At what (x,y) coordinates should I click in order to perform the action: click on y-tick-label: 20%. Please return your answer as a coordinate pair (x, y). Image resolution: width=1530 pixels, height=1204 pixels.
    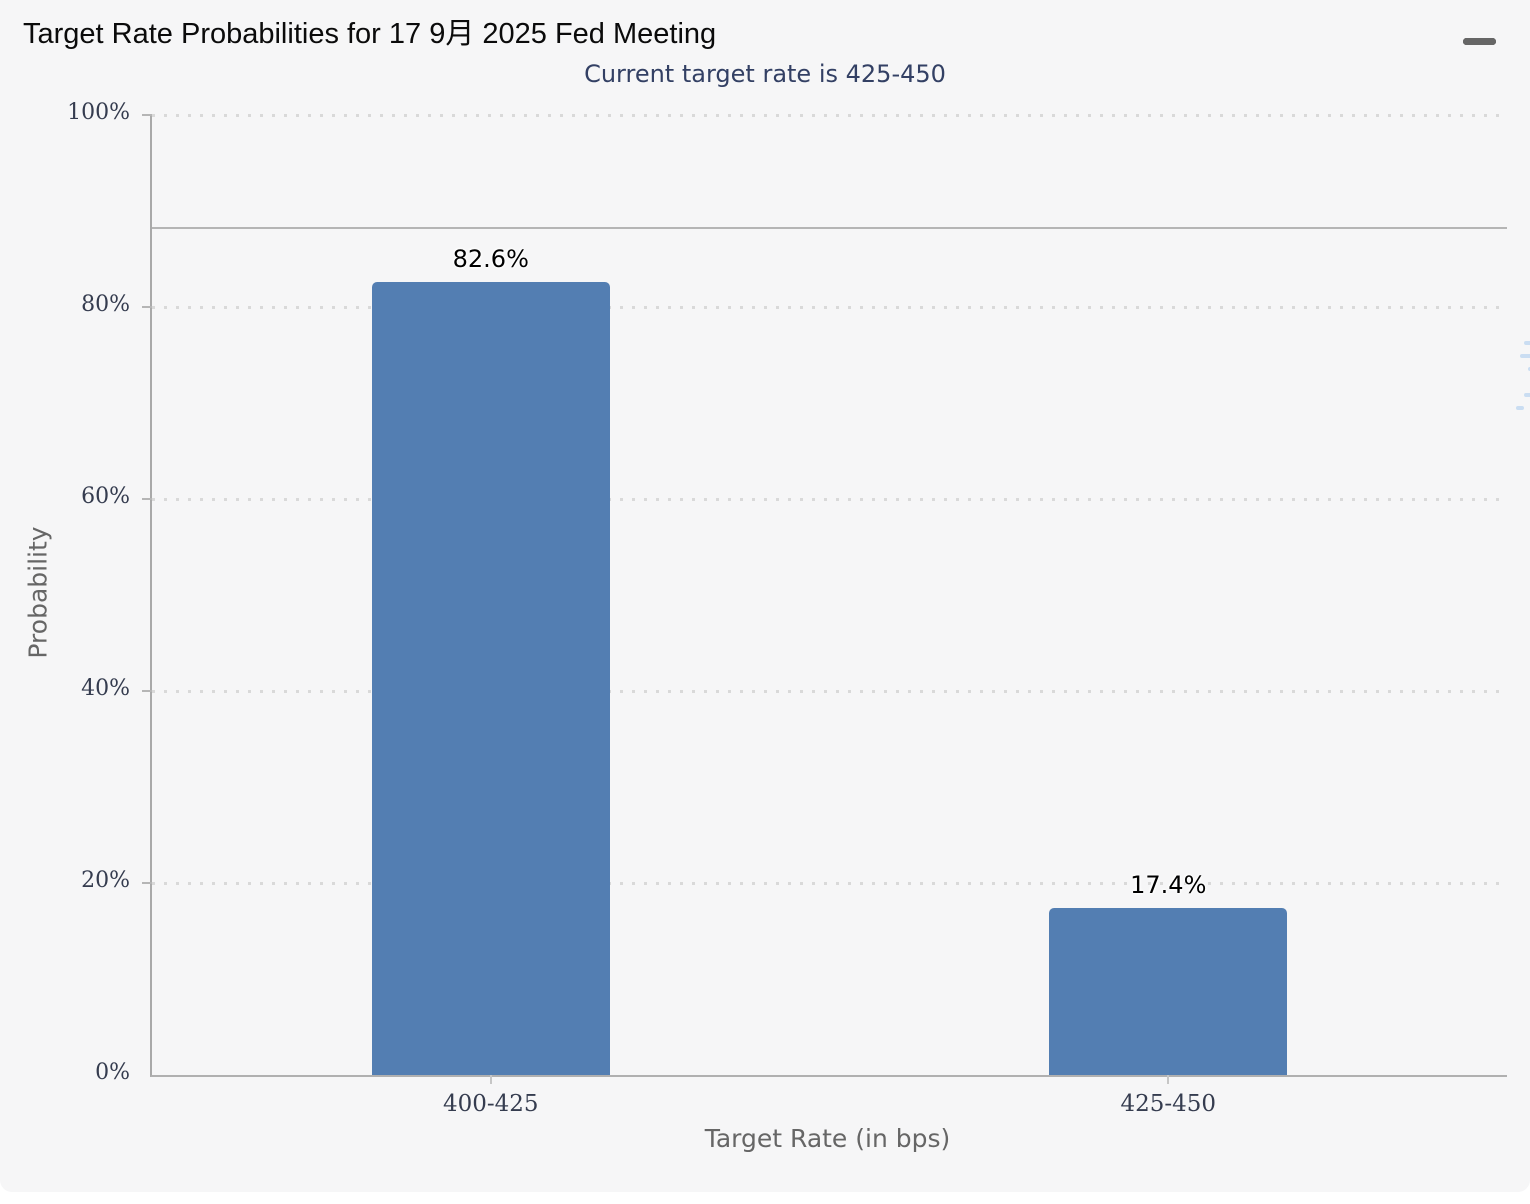
    Looking at the image, I should click on (105, 880).